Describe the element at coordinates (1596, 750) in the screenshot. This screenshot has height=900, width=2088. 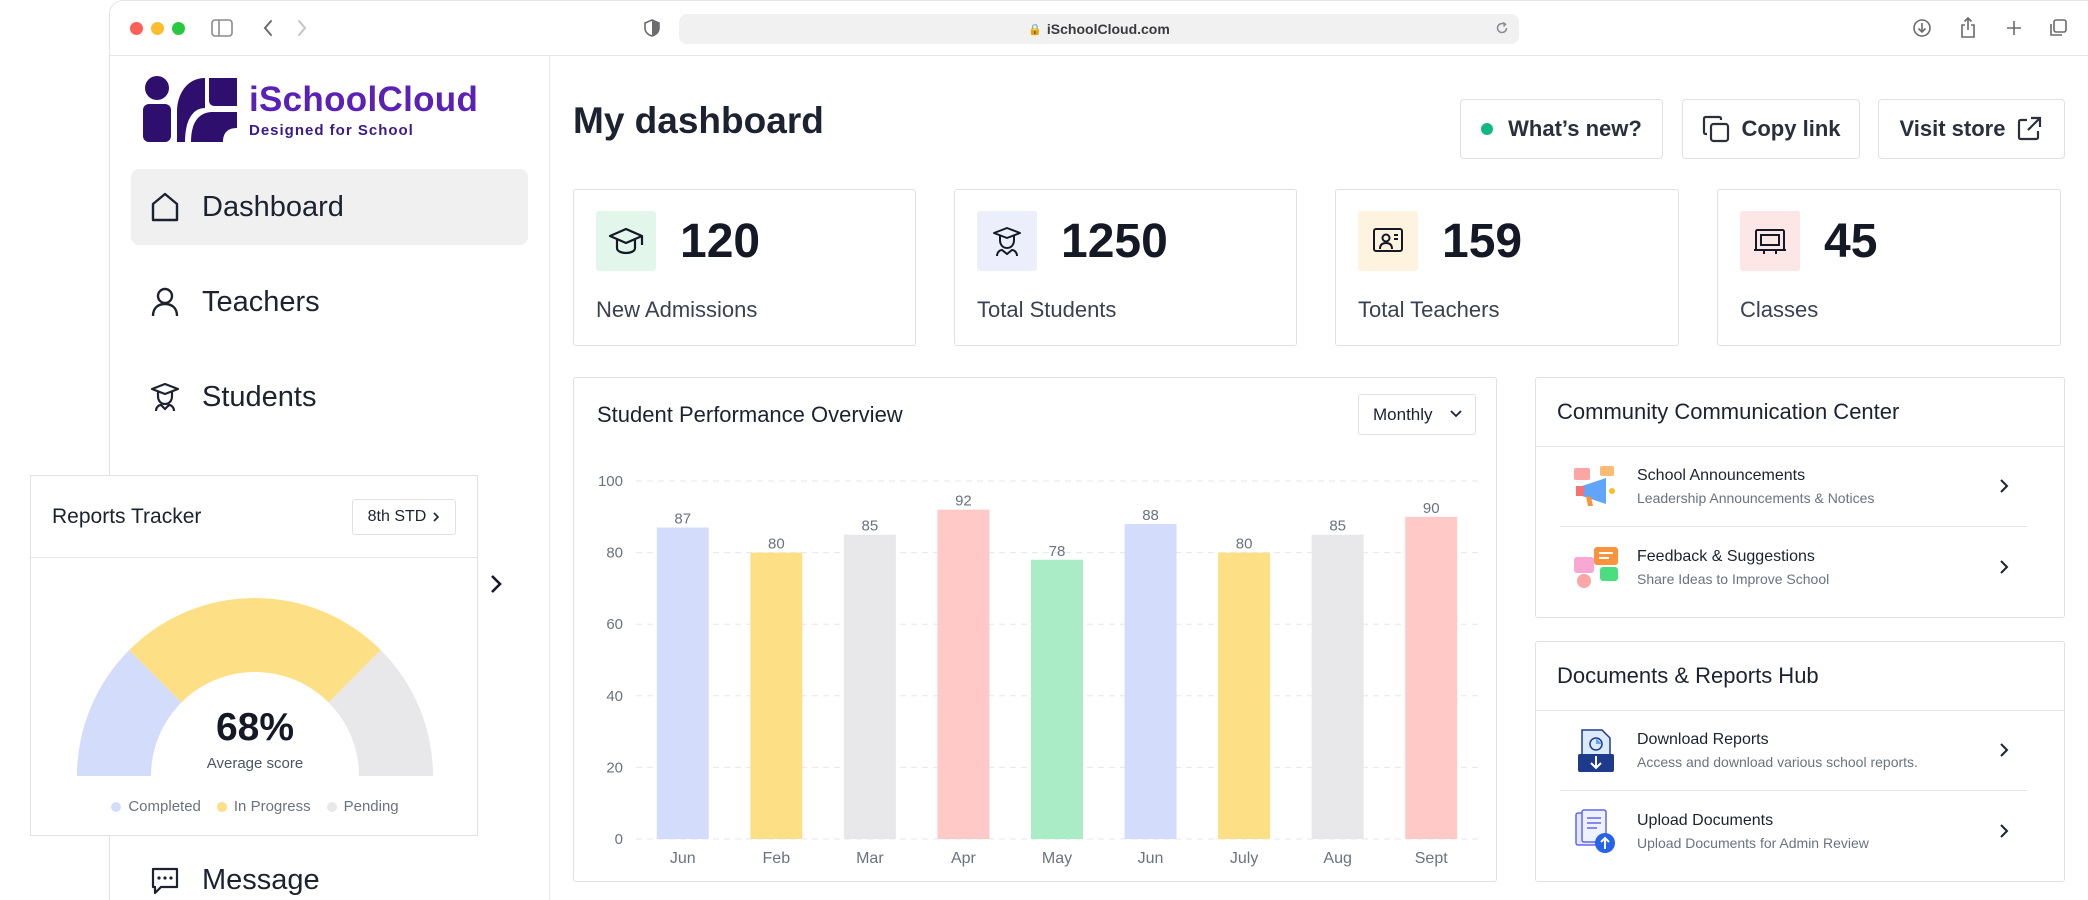
I see `download-report-icon` at that location.